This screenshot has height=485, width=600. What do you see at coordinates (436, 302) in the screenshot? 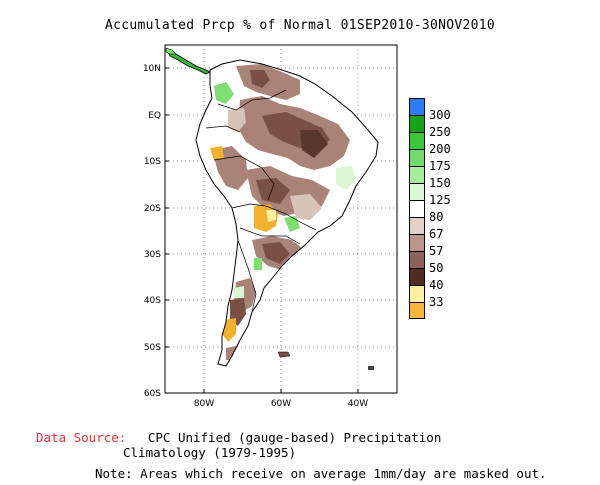
I see `legend-label: 33` at bounding box center [436, 302].